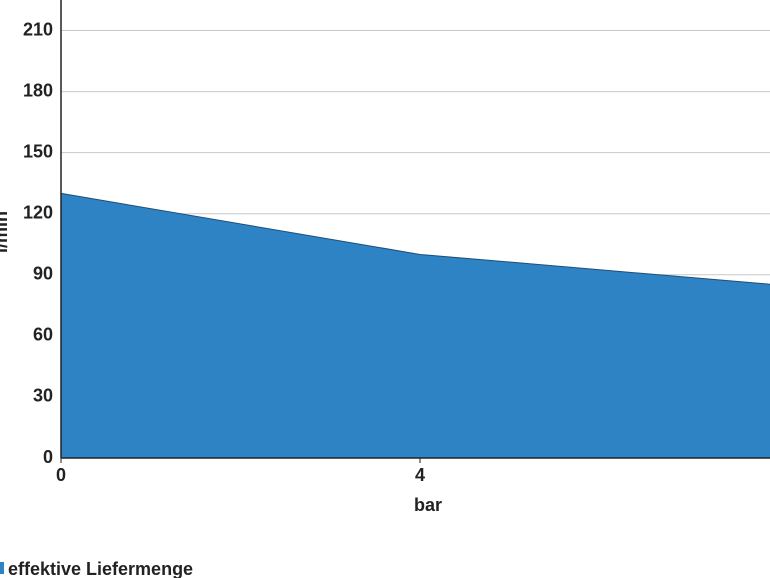  Describe the element at coordinates (428, 505) in the screenshot. I see `x-axis-label: bar` at that location.